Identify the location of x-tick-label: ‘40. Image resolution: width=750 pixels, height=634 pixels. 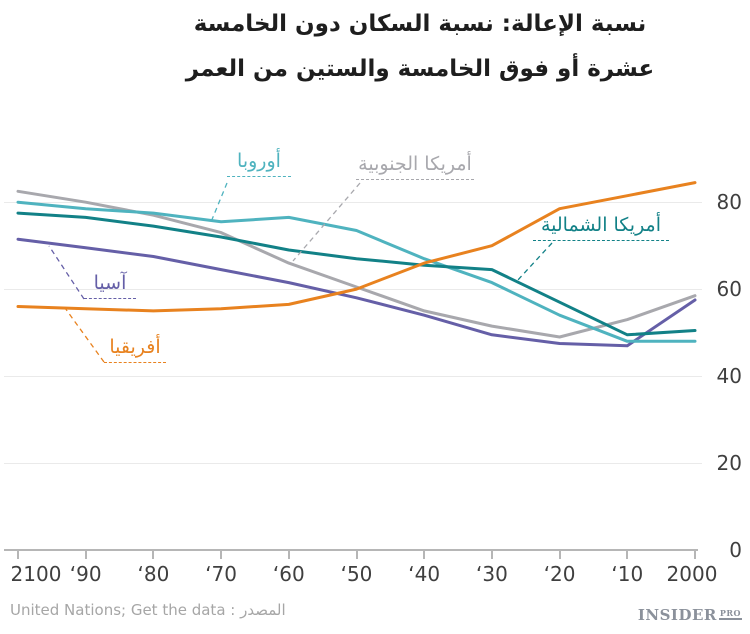
(424, 574).